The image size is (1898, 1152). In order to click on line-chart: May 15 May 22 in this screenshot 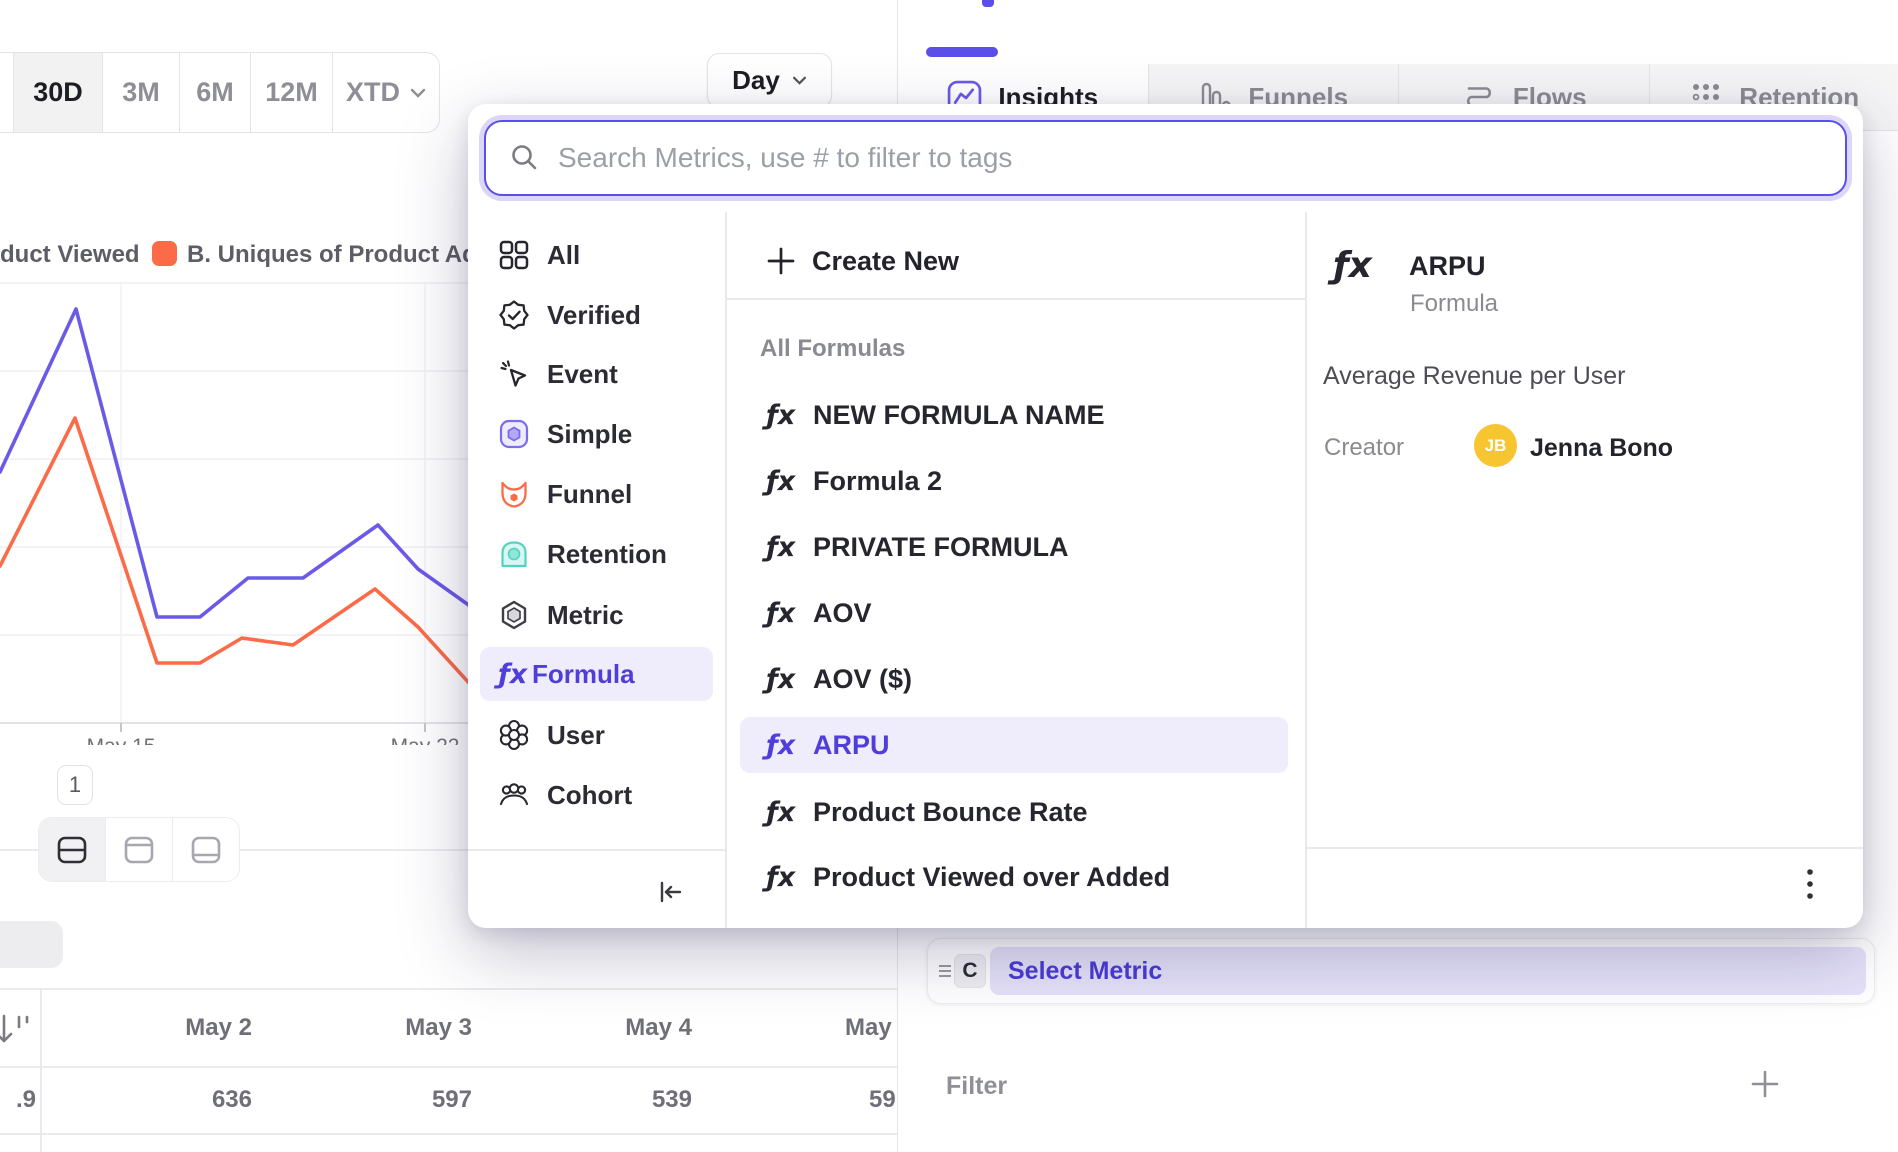, I will do `click(235, 513)`.